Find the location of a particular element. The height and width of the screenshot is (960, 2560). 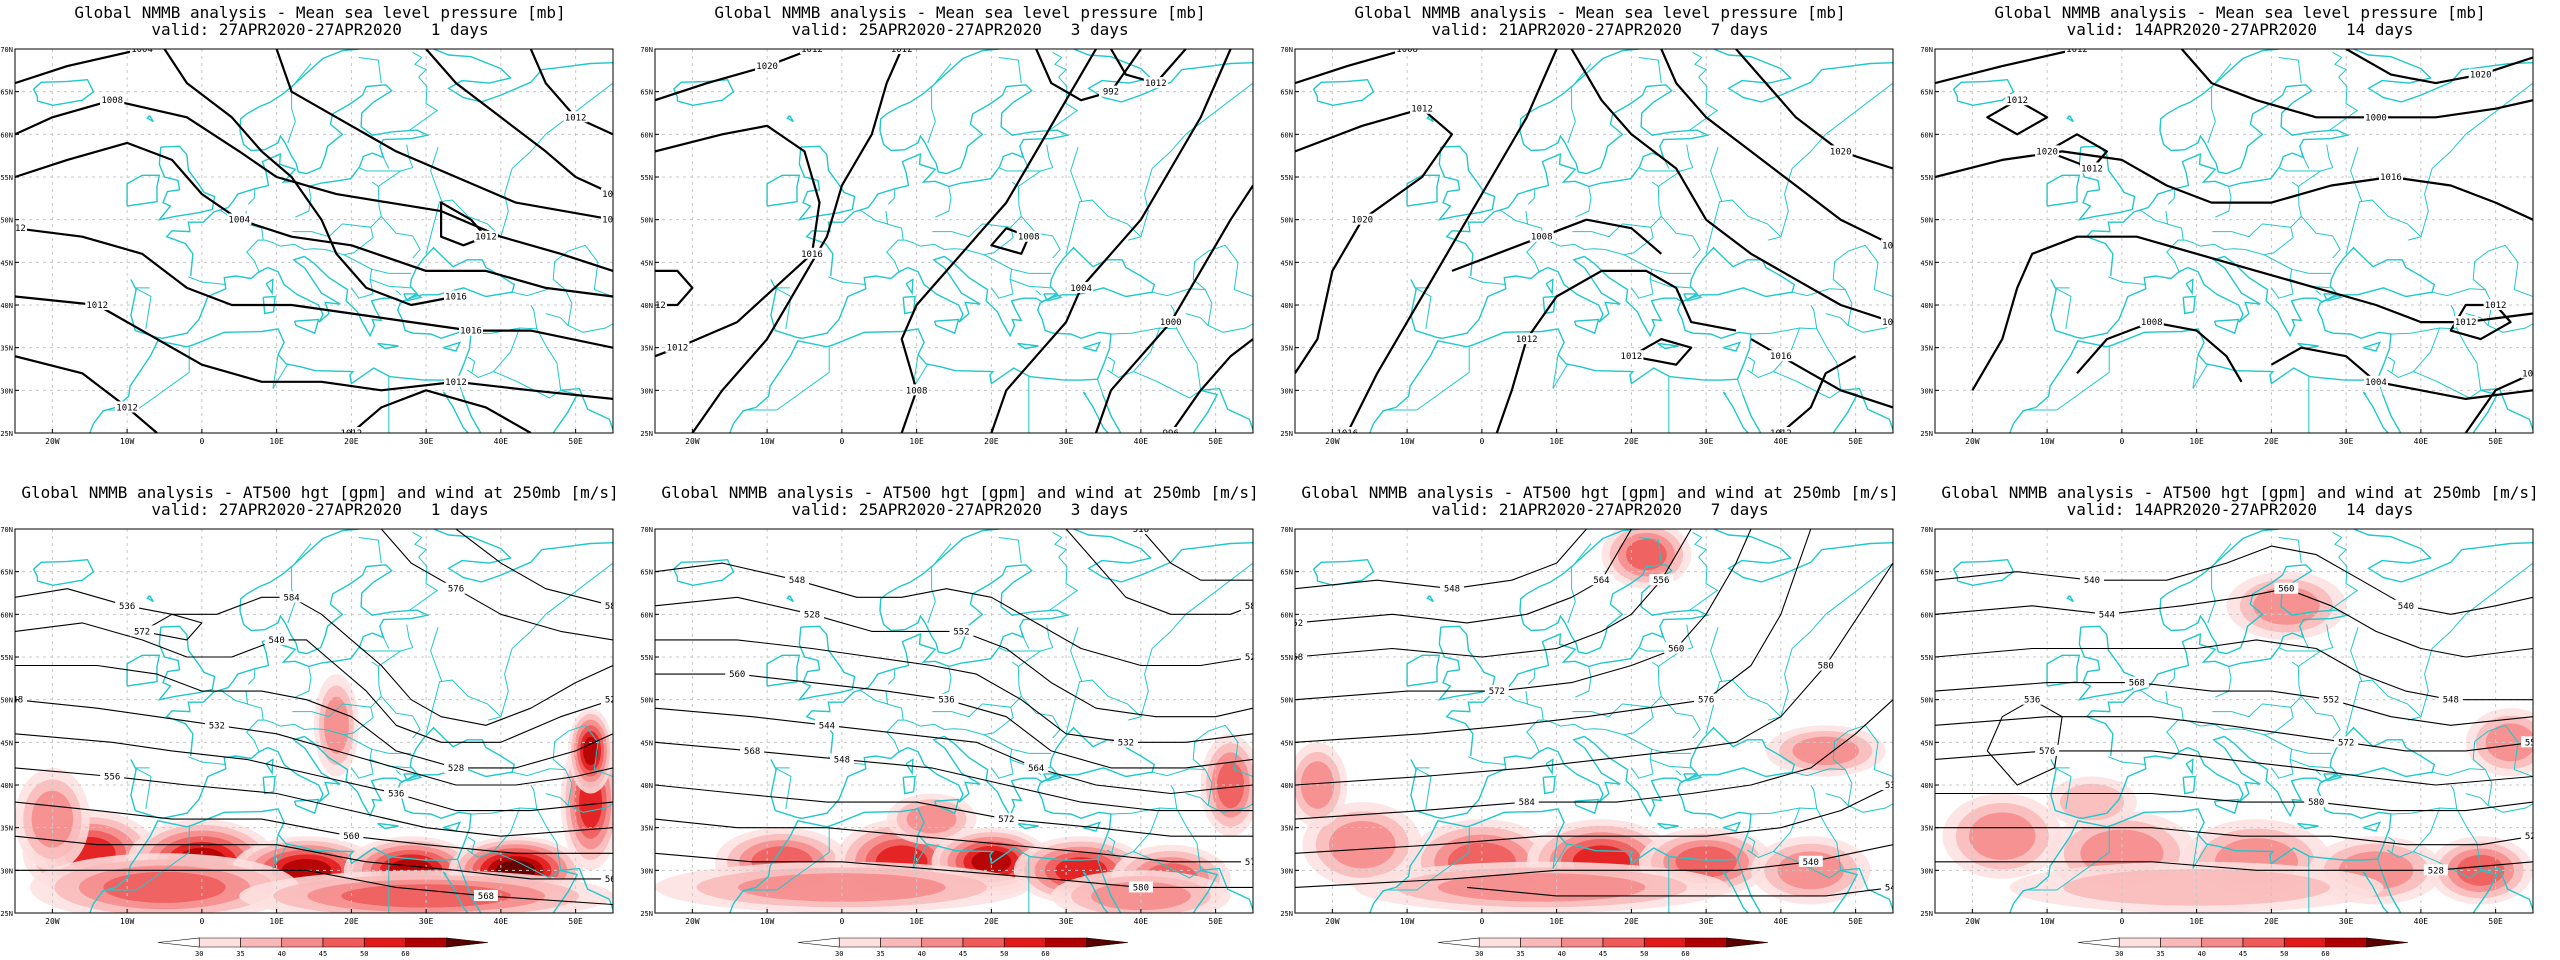

contour-label: 528 is located at coordinates (2436, 871).